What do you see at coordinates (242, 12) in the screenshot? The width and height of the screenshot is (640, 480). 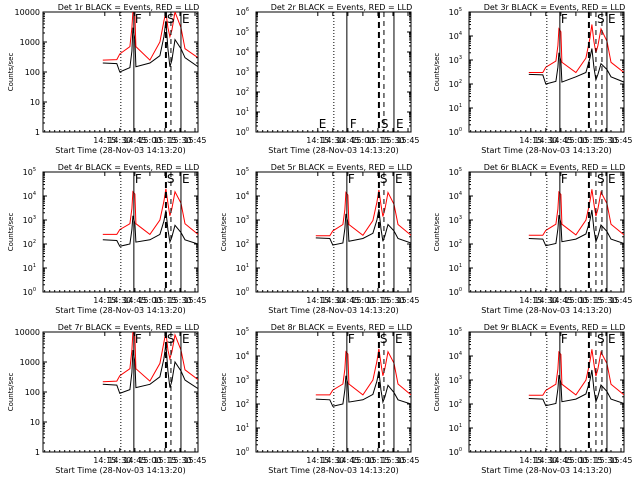 I see `ytick-label: 10⁶` at bounding box center [242, 12].